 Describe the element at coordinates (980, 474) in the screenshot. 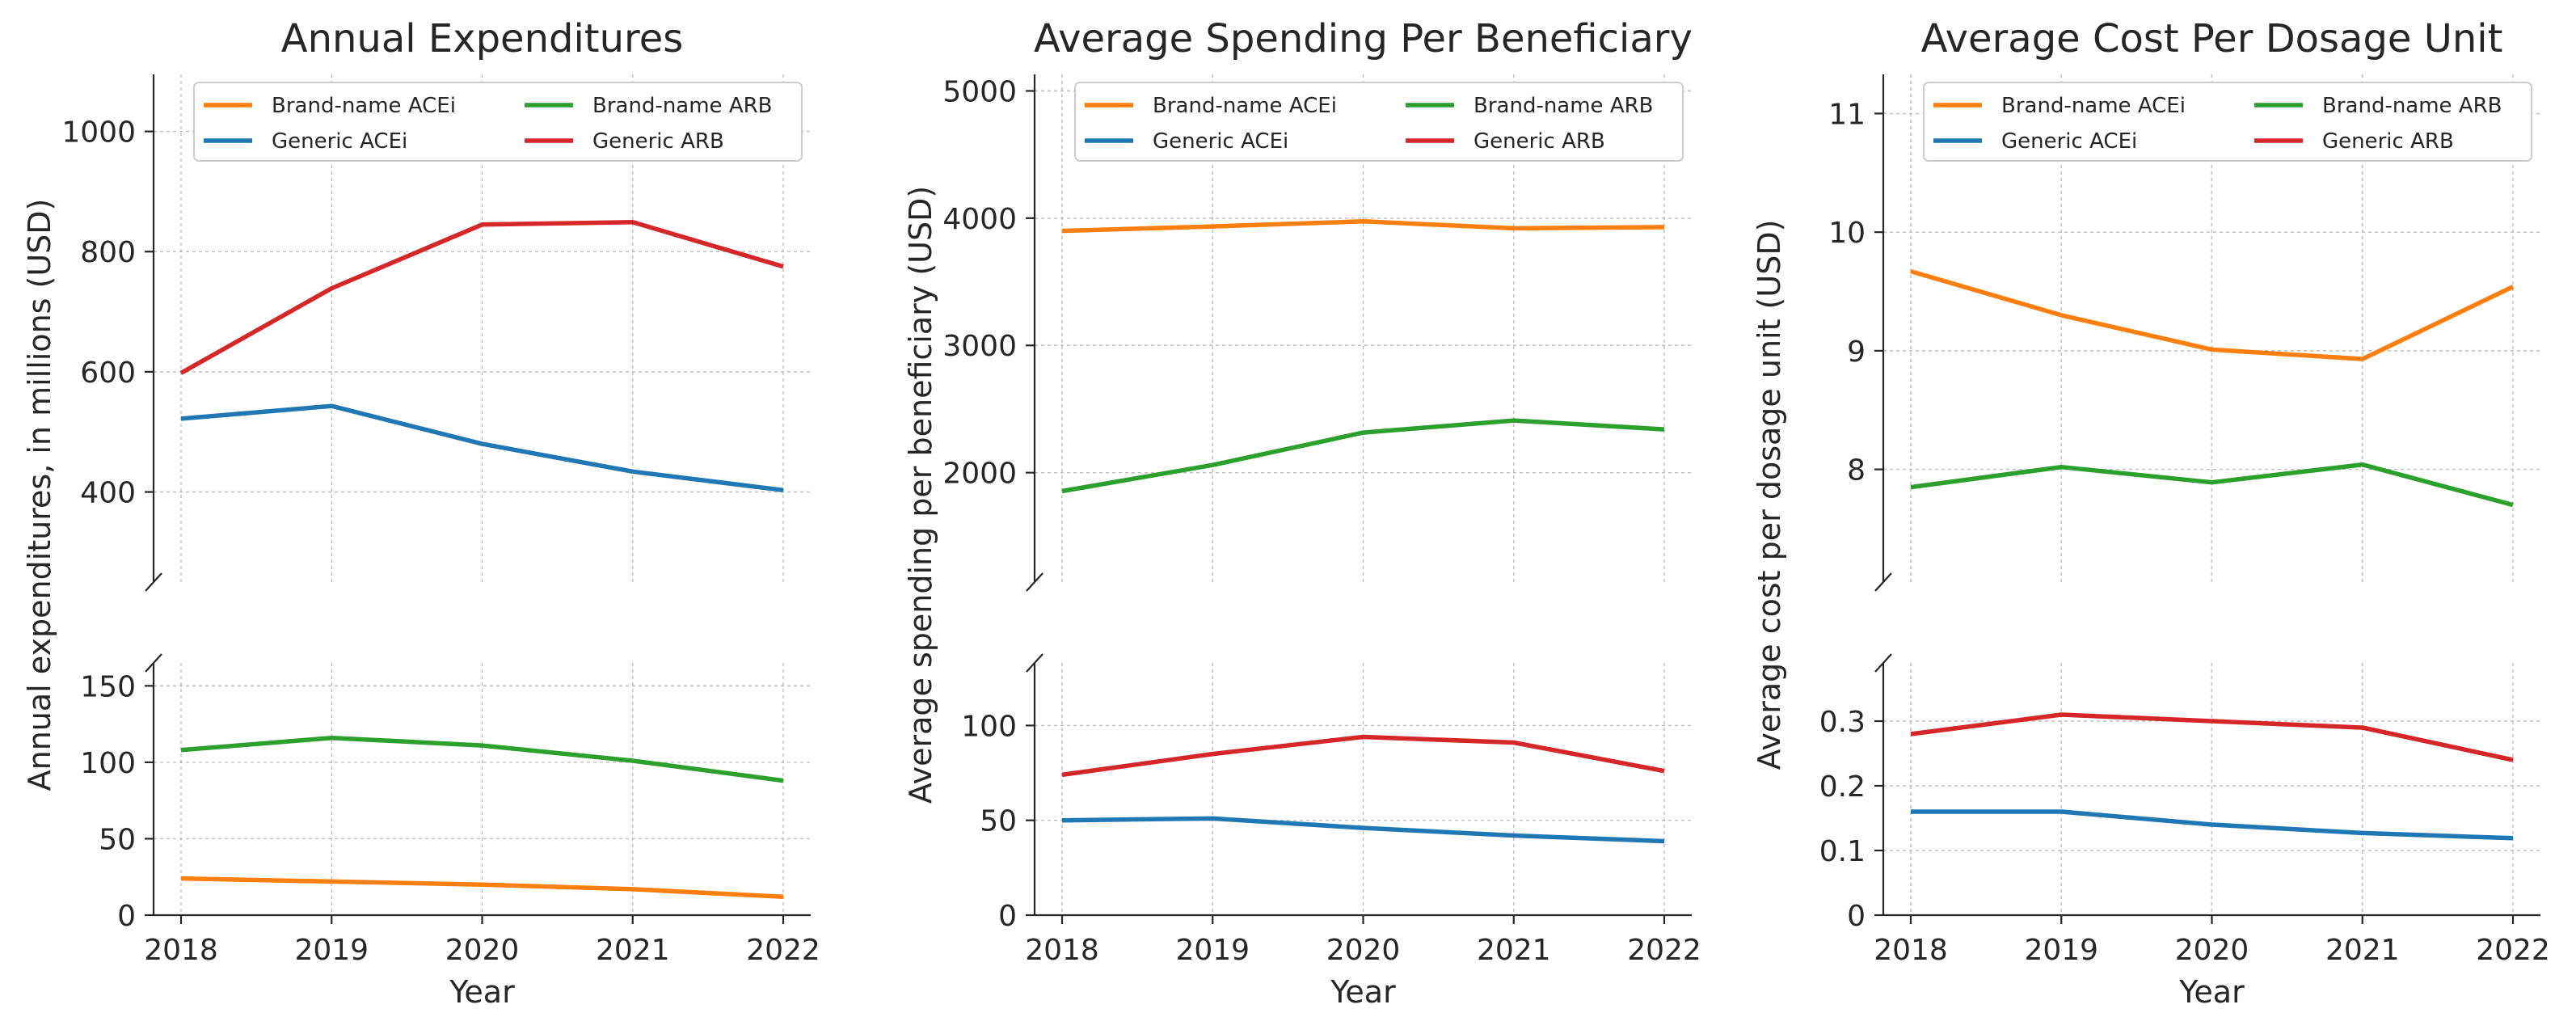

I see `y-tick-label: 2000` at that location.